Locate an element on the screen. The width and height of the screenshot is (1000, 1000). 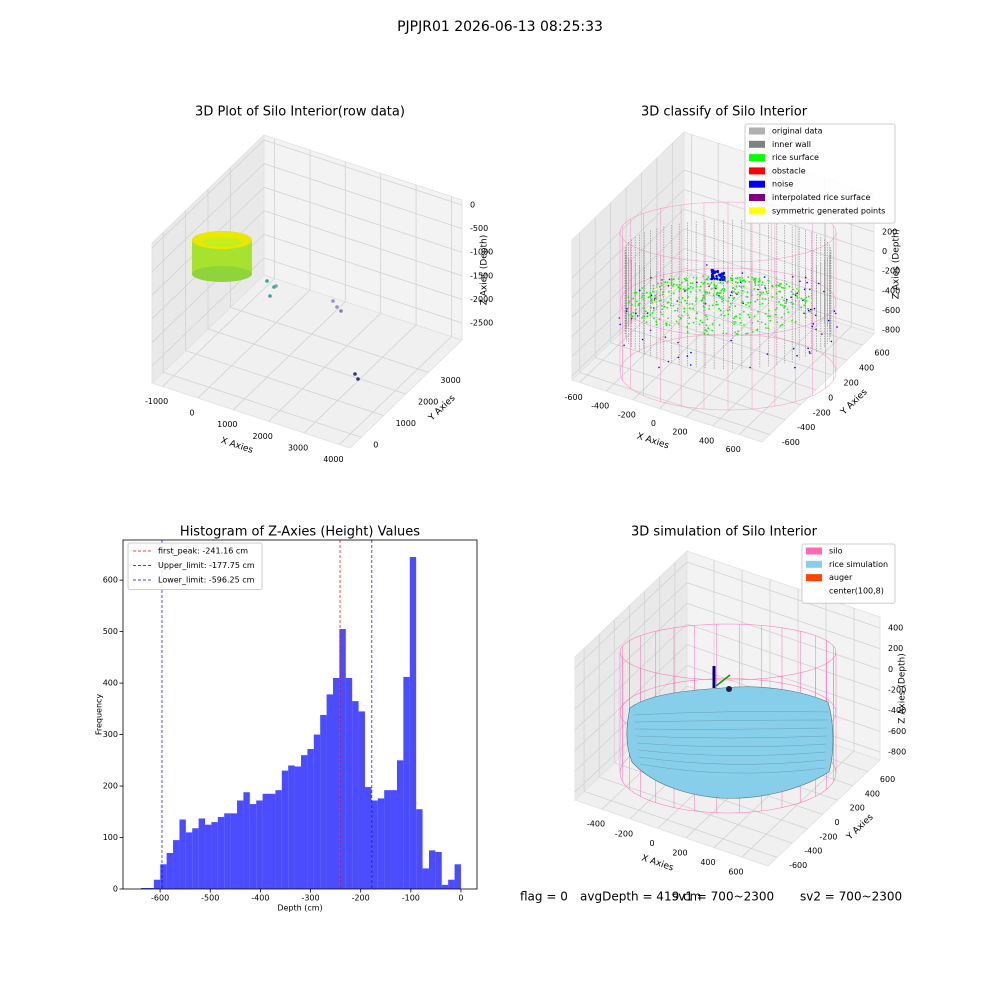
rice-surface is located at coordinates (730, 742).